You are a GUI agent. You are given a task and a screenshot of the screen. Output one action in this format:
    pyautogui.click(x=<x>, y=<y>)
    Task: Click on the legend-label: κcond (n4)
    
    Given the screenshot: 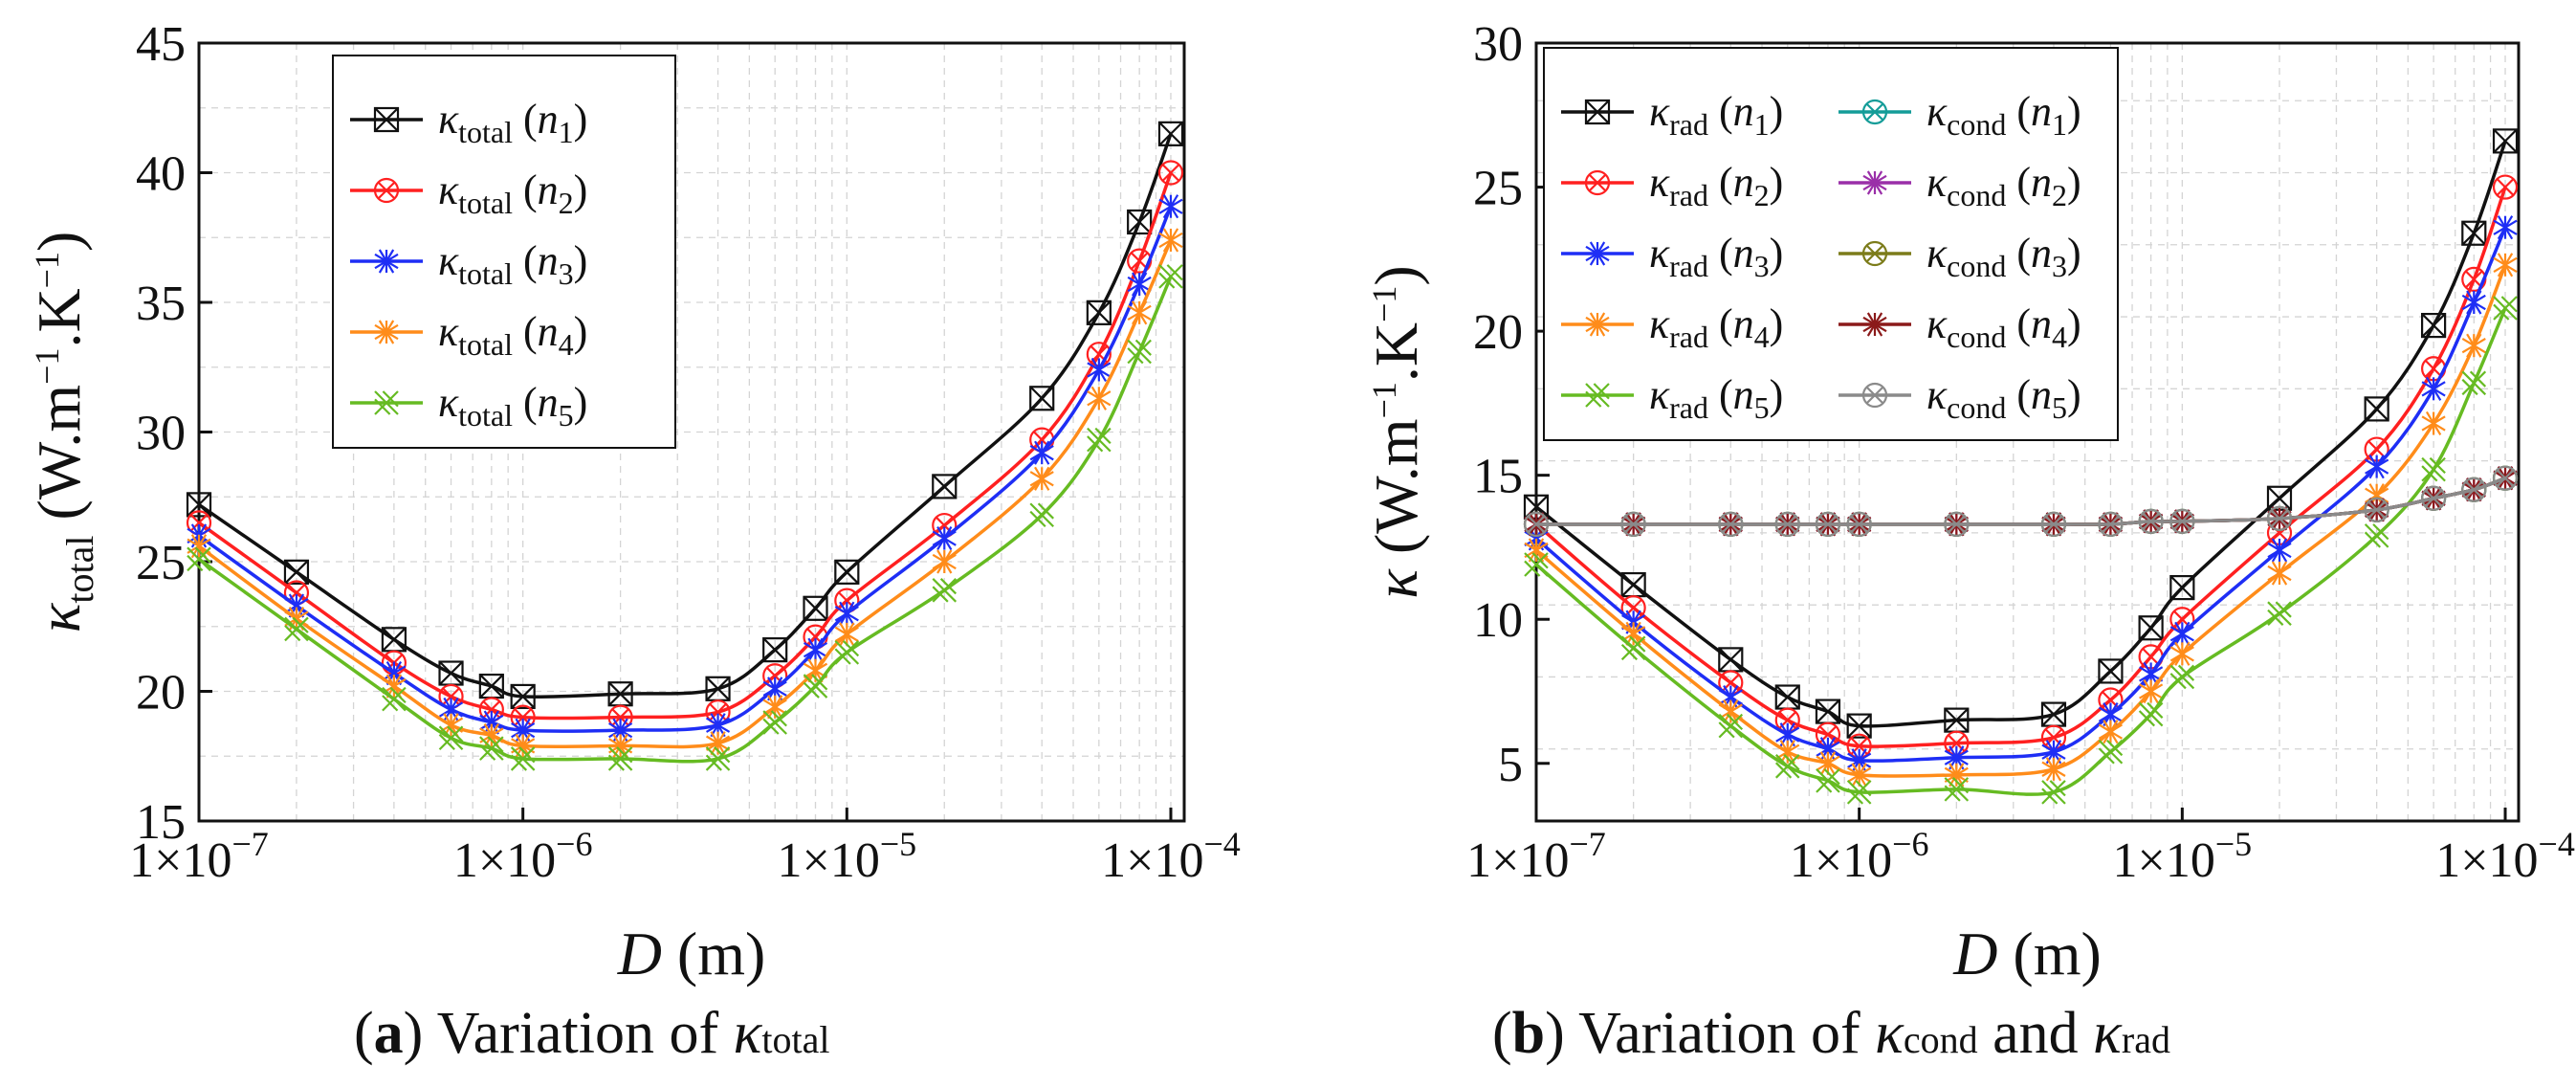 What is the action you would take?
    pyautogui.click(x=2004, y=327)
    